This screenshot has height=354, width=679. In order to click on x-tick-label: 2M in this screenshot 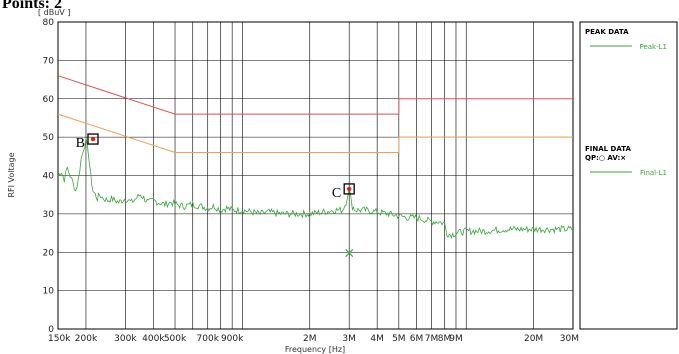, I will do `click(310, 339)`.